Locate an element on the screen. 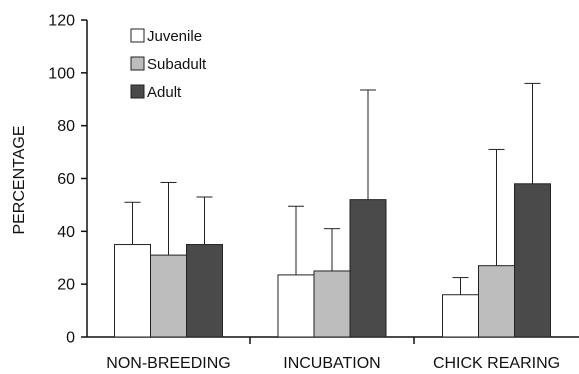  category-labels: NON-BREEDING INCUBATION CHICK REARING is located at coordinates (333, 363).